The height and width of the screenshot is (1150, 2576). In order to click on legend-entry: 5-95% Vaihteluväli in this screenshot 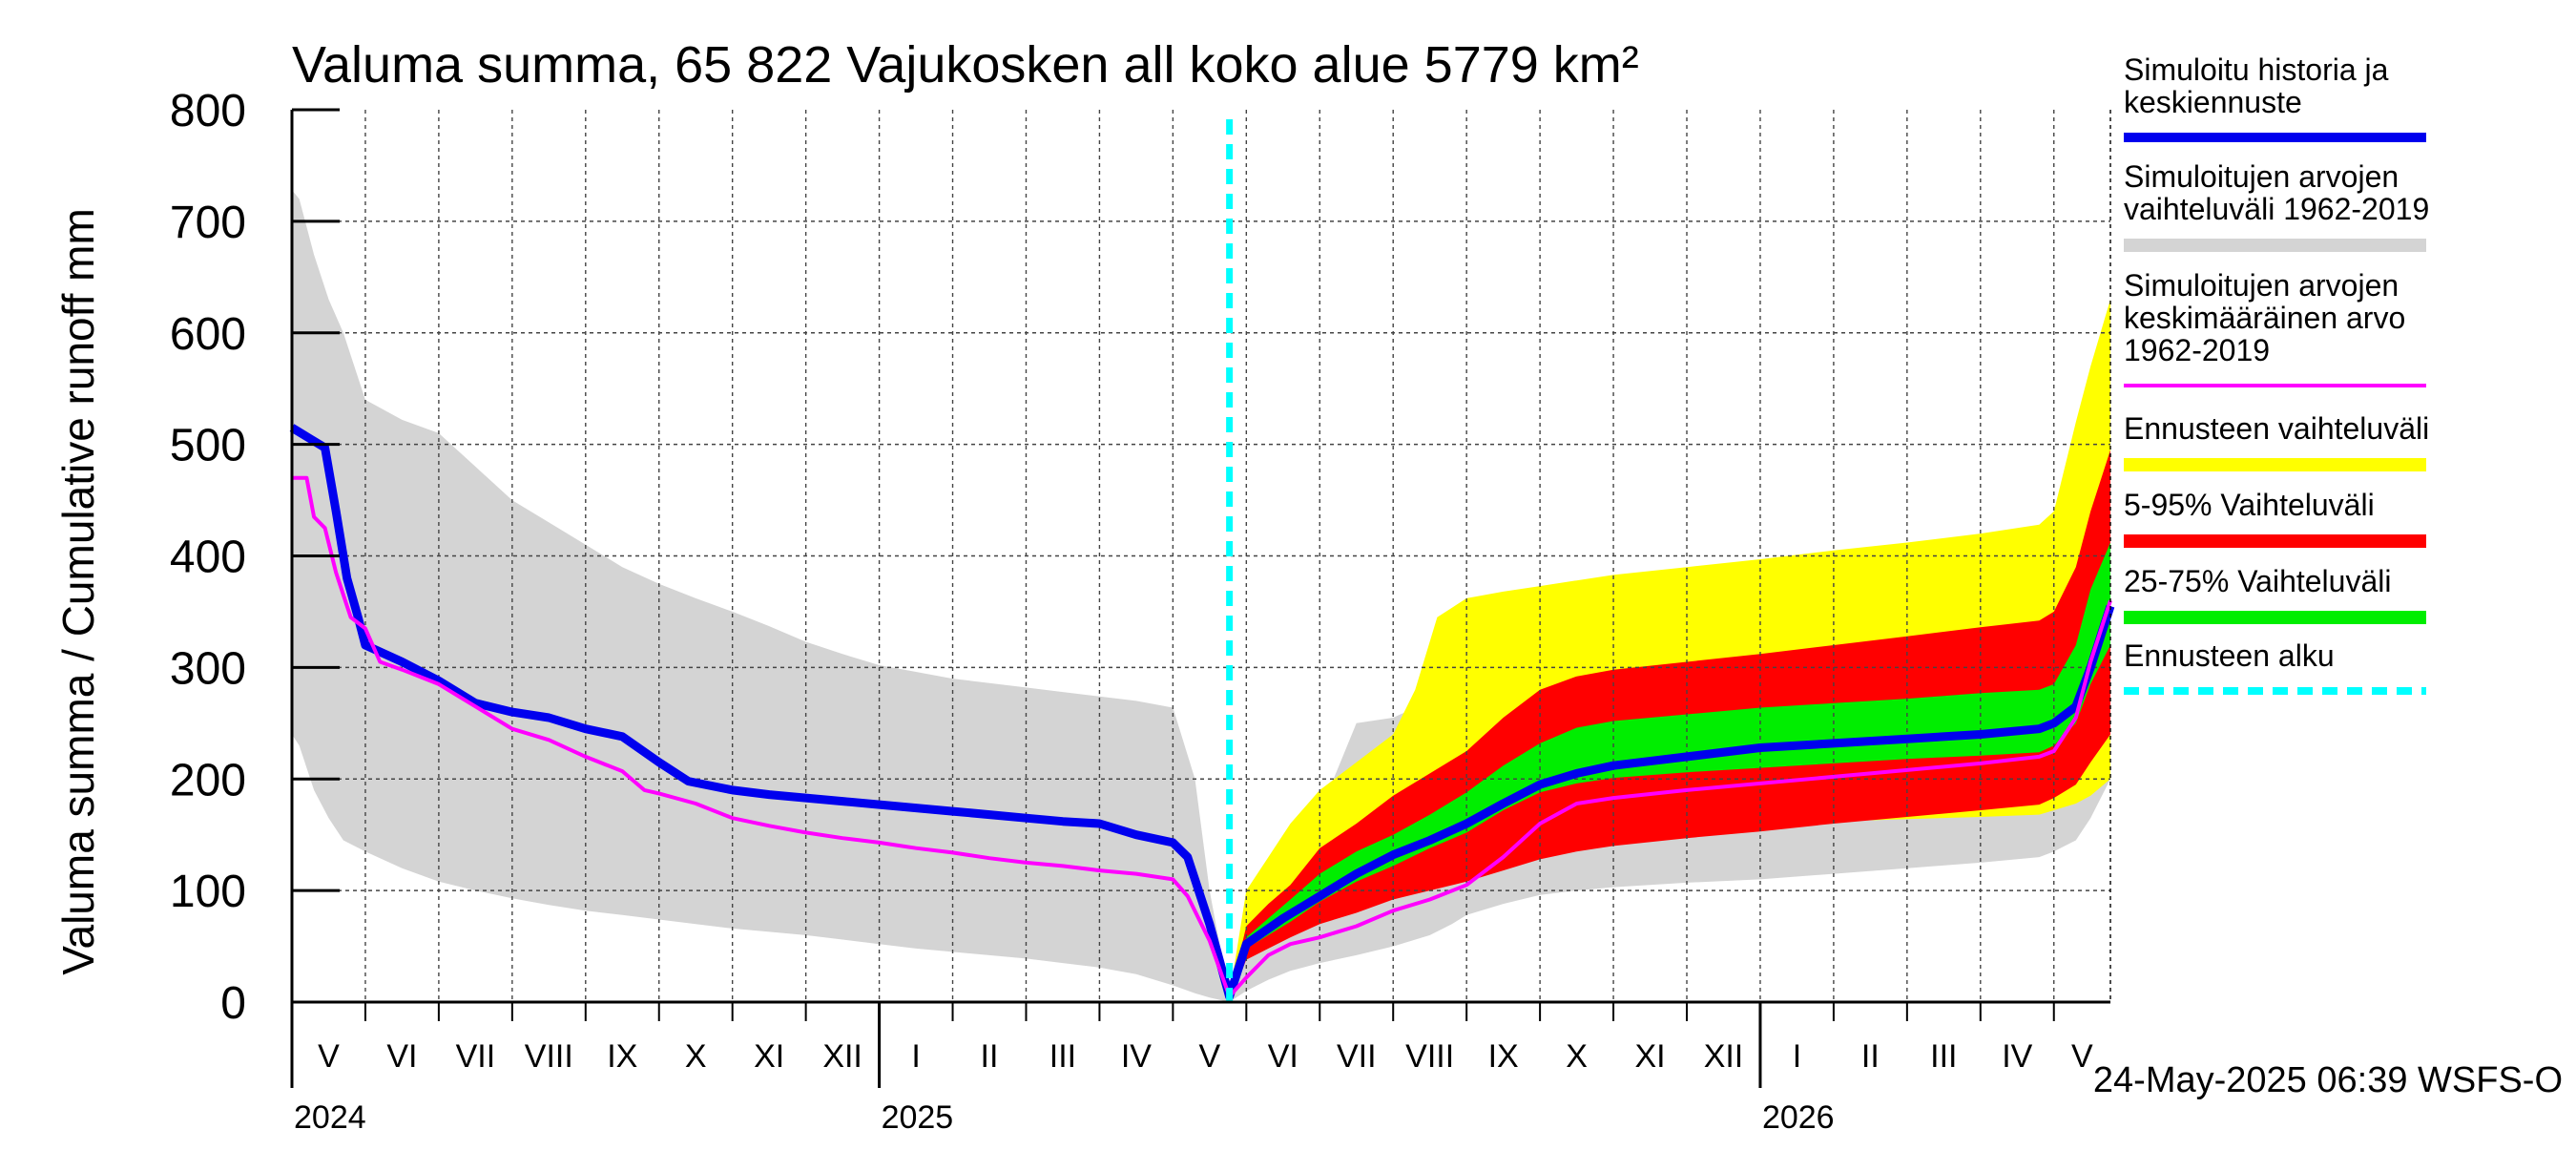, I will do `click(2275, 518)`.